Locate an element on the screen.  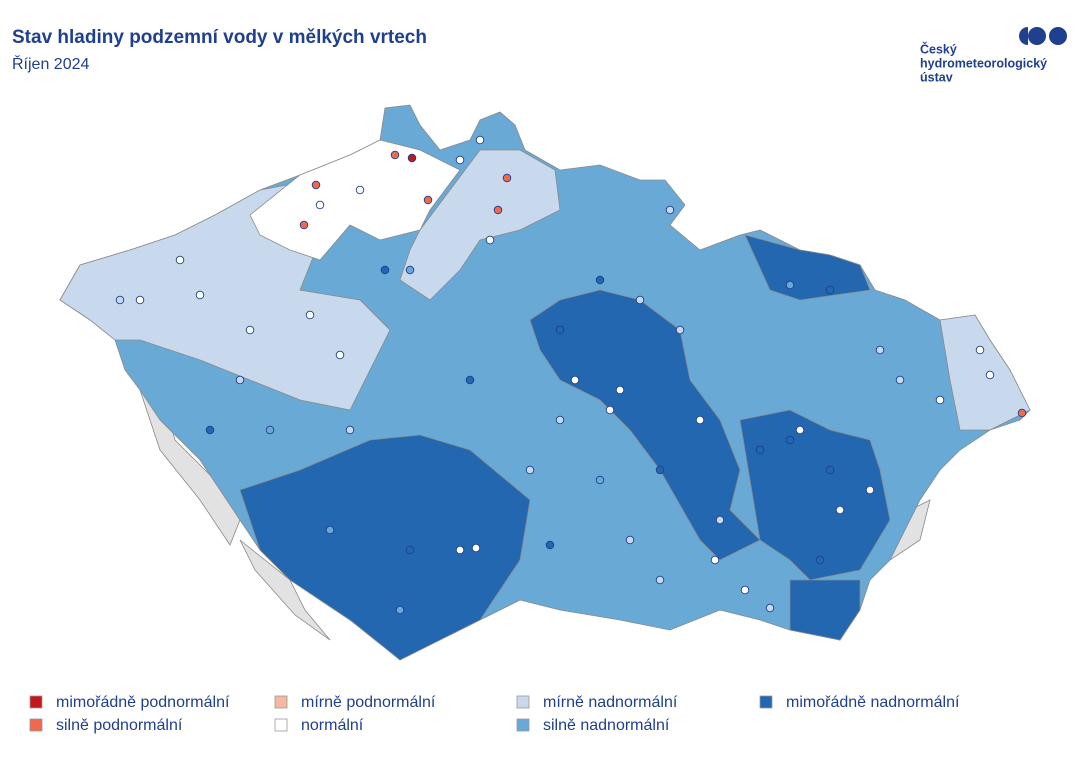
logo-text: Český is located at coordinates (938, 48).